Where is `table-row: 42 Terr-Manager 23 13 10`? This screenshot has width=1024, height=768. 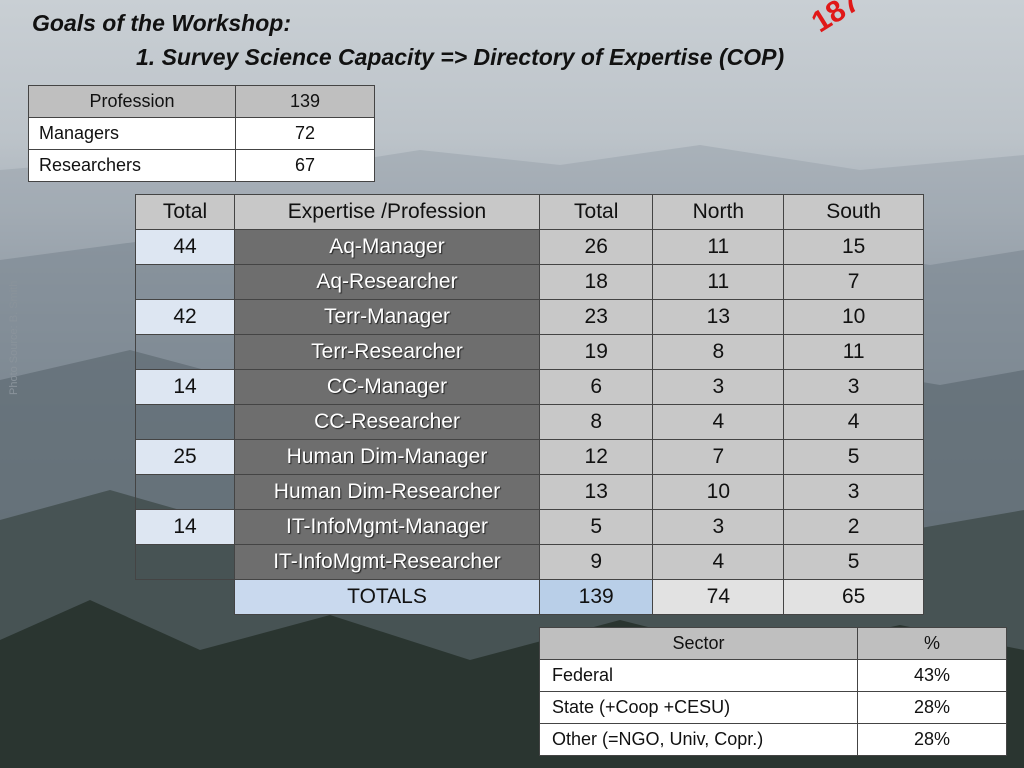
table-row: 42 Terr-Manager 23 13 10 is located at coordinates (529, 317).